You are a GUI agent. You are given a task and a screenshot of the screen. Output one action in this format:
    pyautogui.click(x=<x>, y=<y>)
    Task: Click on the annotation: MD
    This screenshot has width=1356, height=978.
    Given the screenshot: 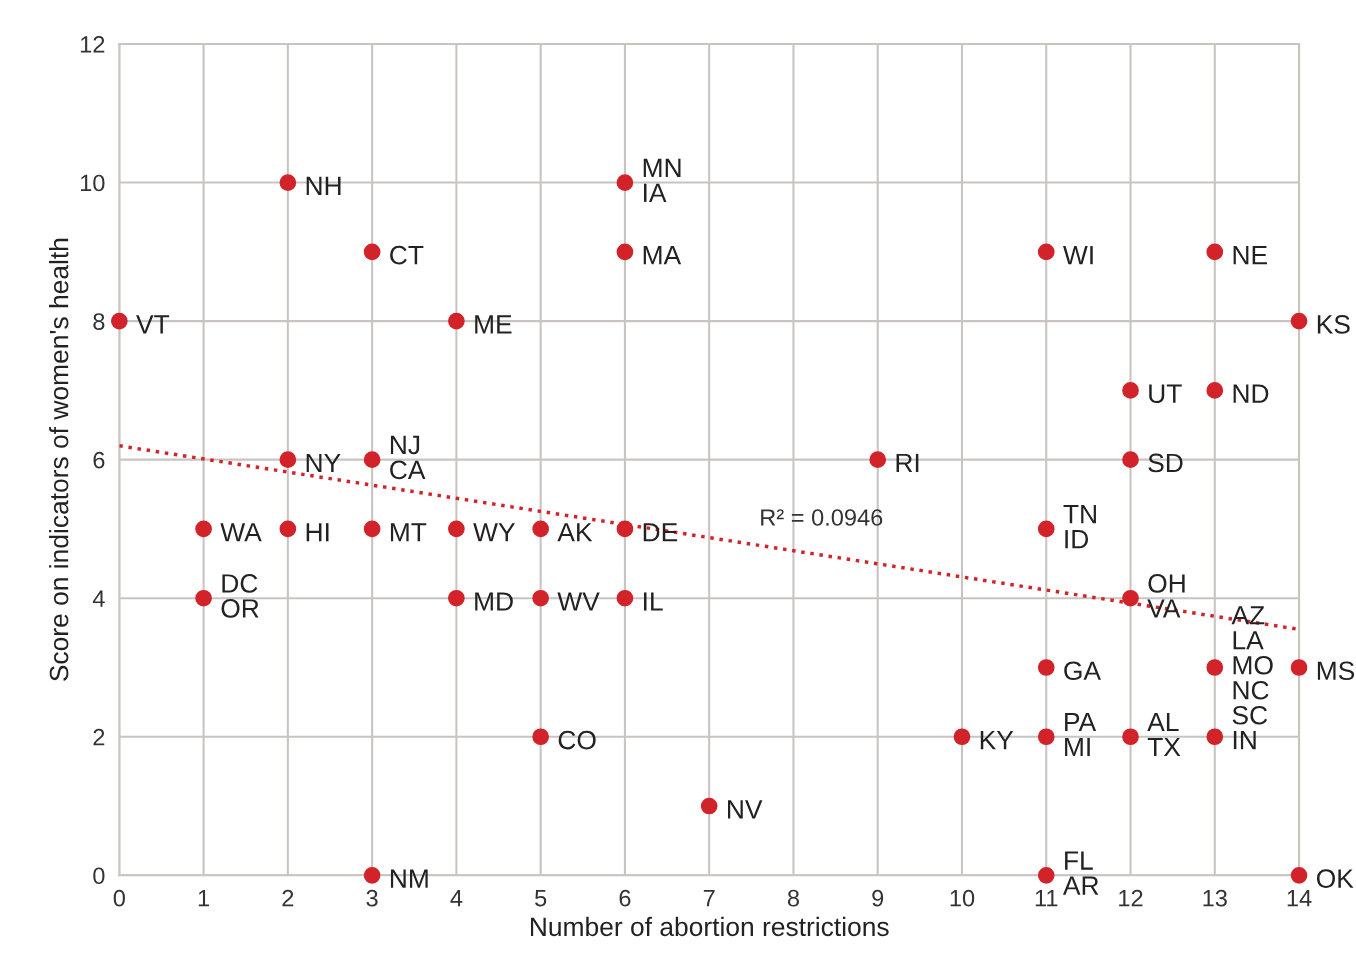 What is the action you would take?
    pyautogui.click(x=494, y=601)
    